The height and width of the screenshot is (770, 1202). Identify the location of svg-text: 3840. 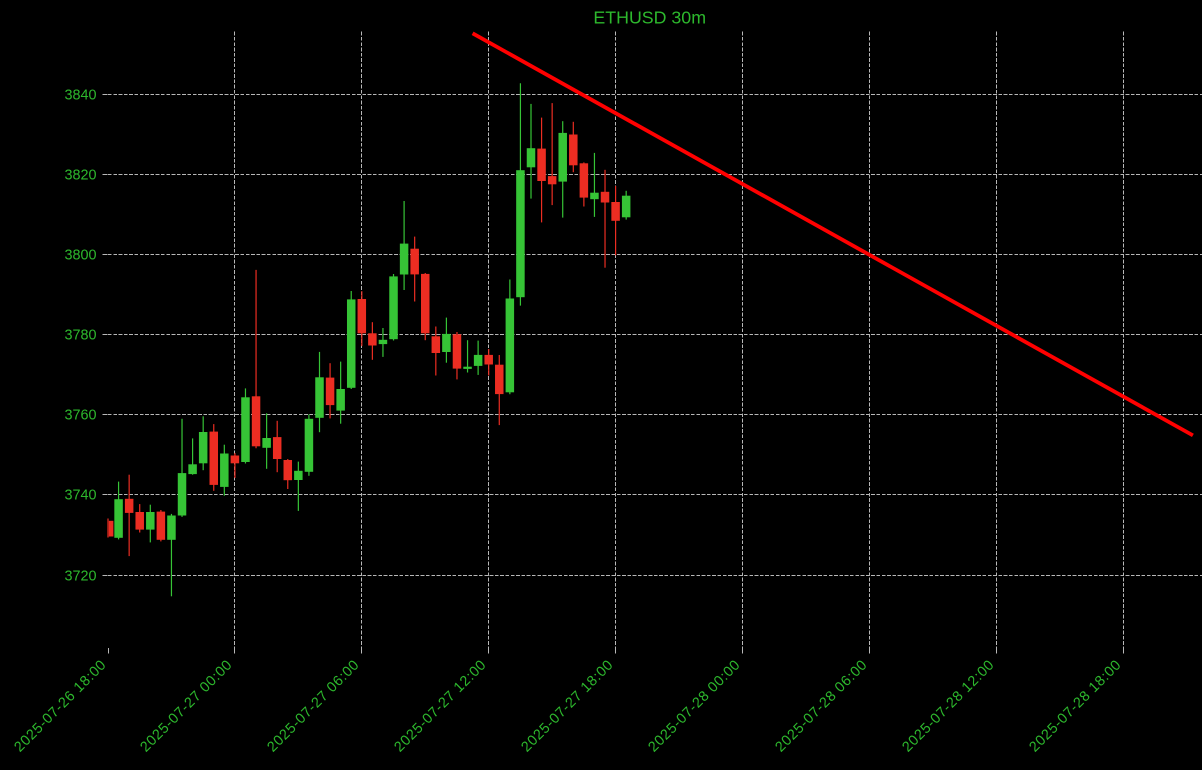
(80, 96).